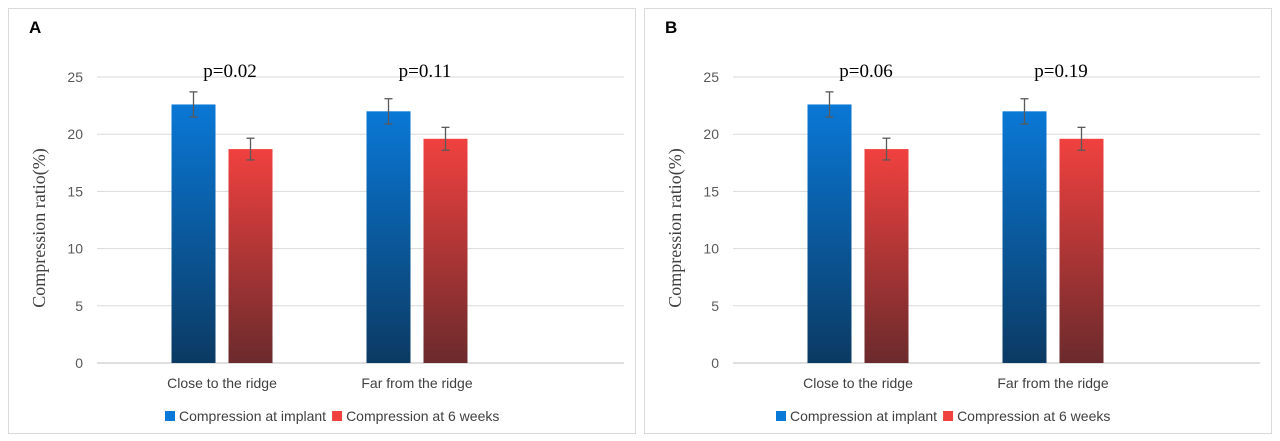 The height and width of the screenshot is (441, 1280). Describe the element at coordinates (229, 71) in the screenshot. I see `p-value-annotation: p=0.02` at that location.